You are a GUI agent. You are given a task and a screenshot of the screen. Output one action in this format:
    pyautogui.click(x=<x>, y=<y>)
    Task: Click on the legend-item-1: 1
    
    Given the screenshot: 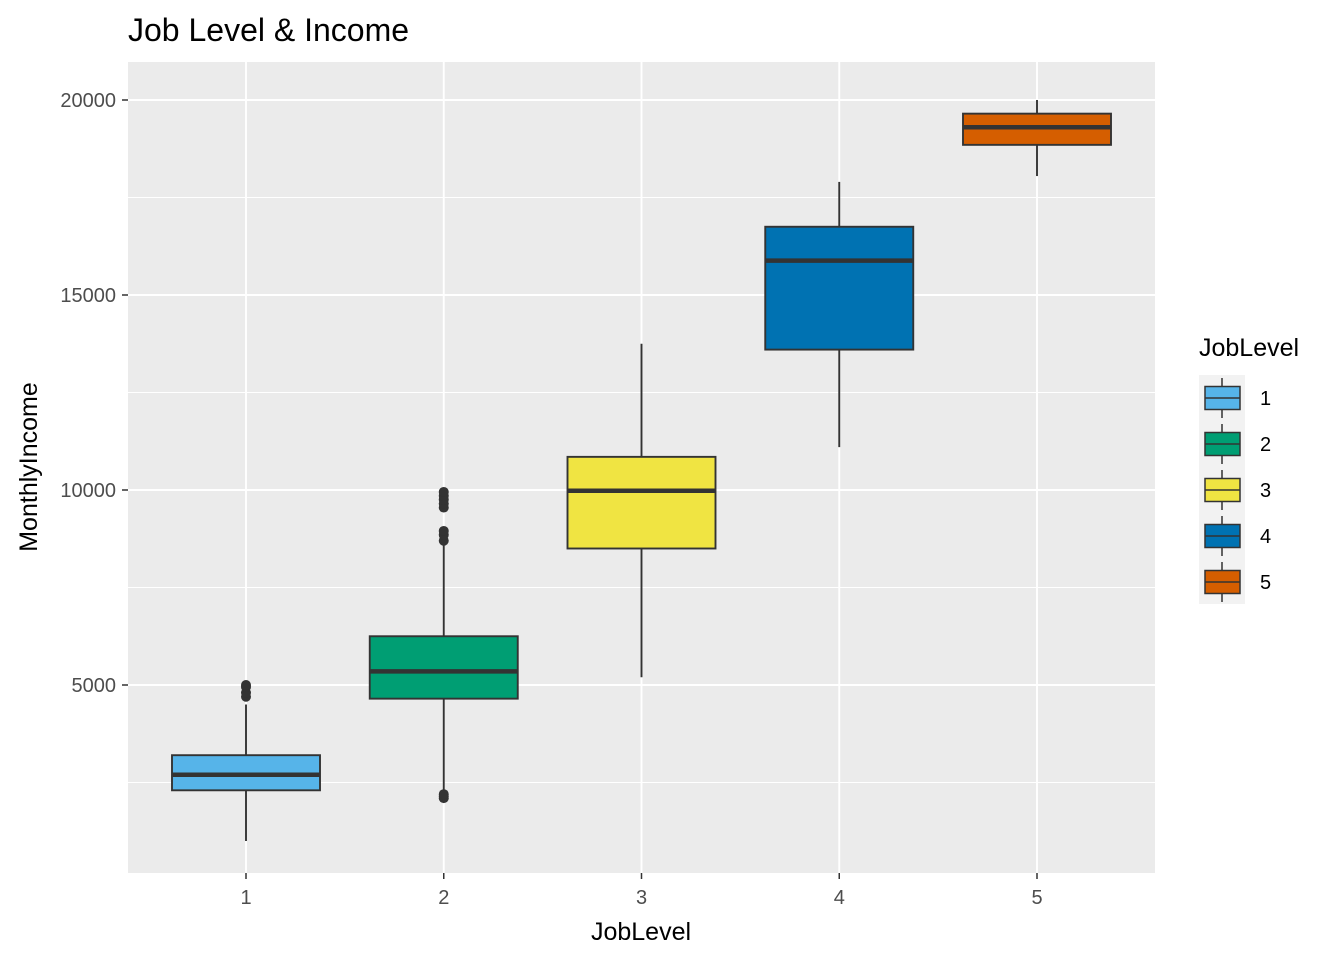 What is the action you would take?
    pyautogui.click(x=1237, y=398)
    